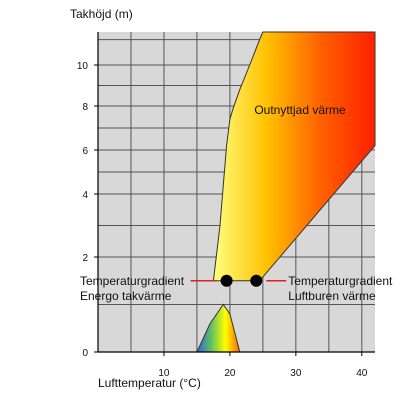  I want to click on y-axis-label: Takhöjd (m), so click(101, 14).